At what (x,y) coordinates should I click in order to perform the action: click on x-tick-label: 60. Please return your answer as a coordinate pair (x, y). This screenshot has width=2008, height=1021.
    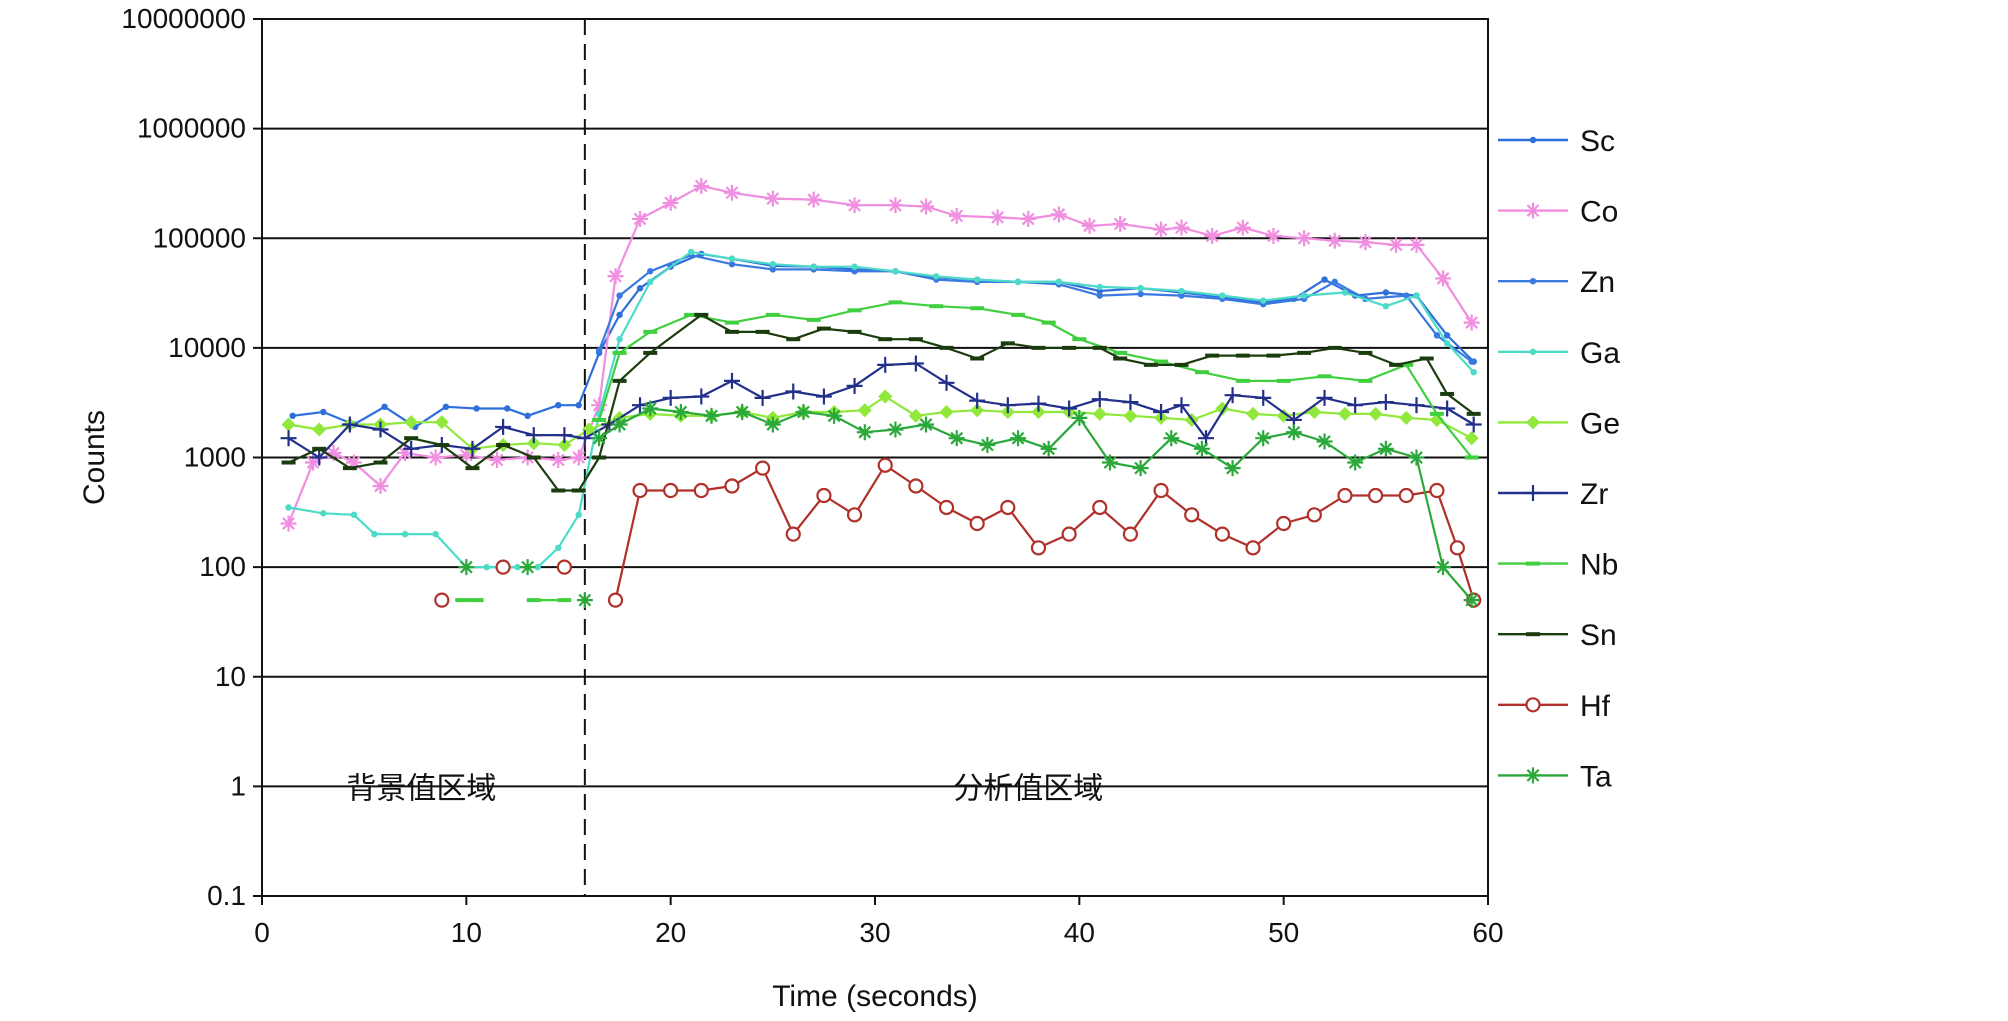
    Looking at the image, I should click on (1487, 932).